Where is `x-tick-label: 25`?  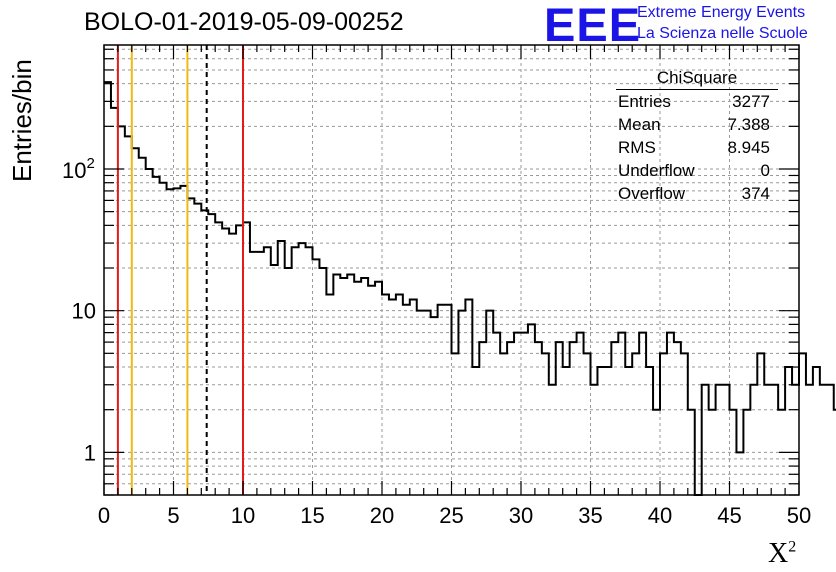
x-tick-label: 25 is located at coordinates (451, 515).